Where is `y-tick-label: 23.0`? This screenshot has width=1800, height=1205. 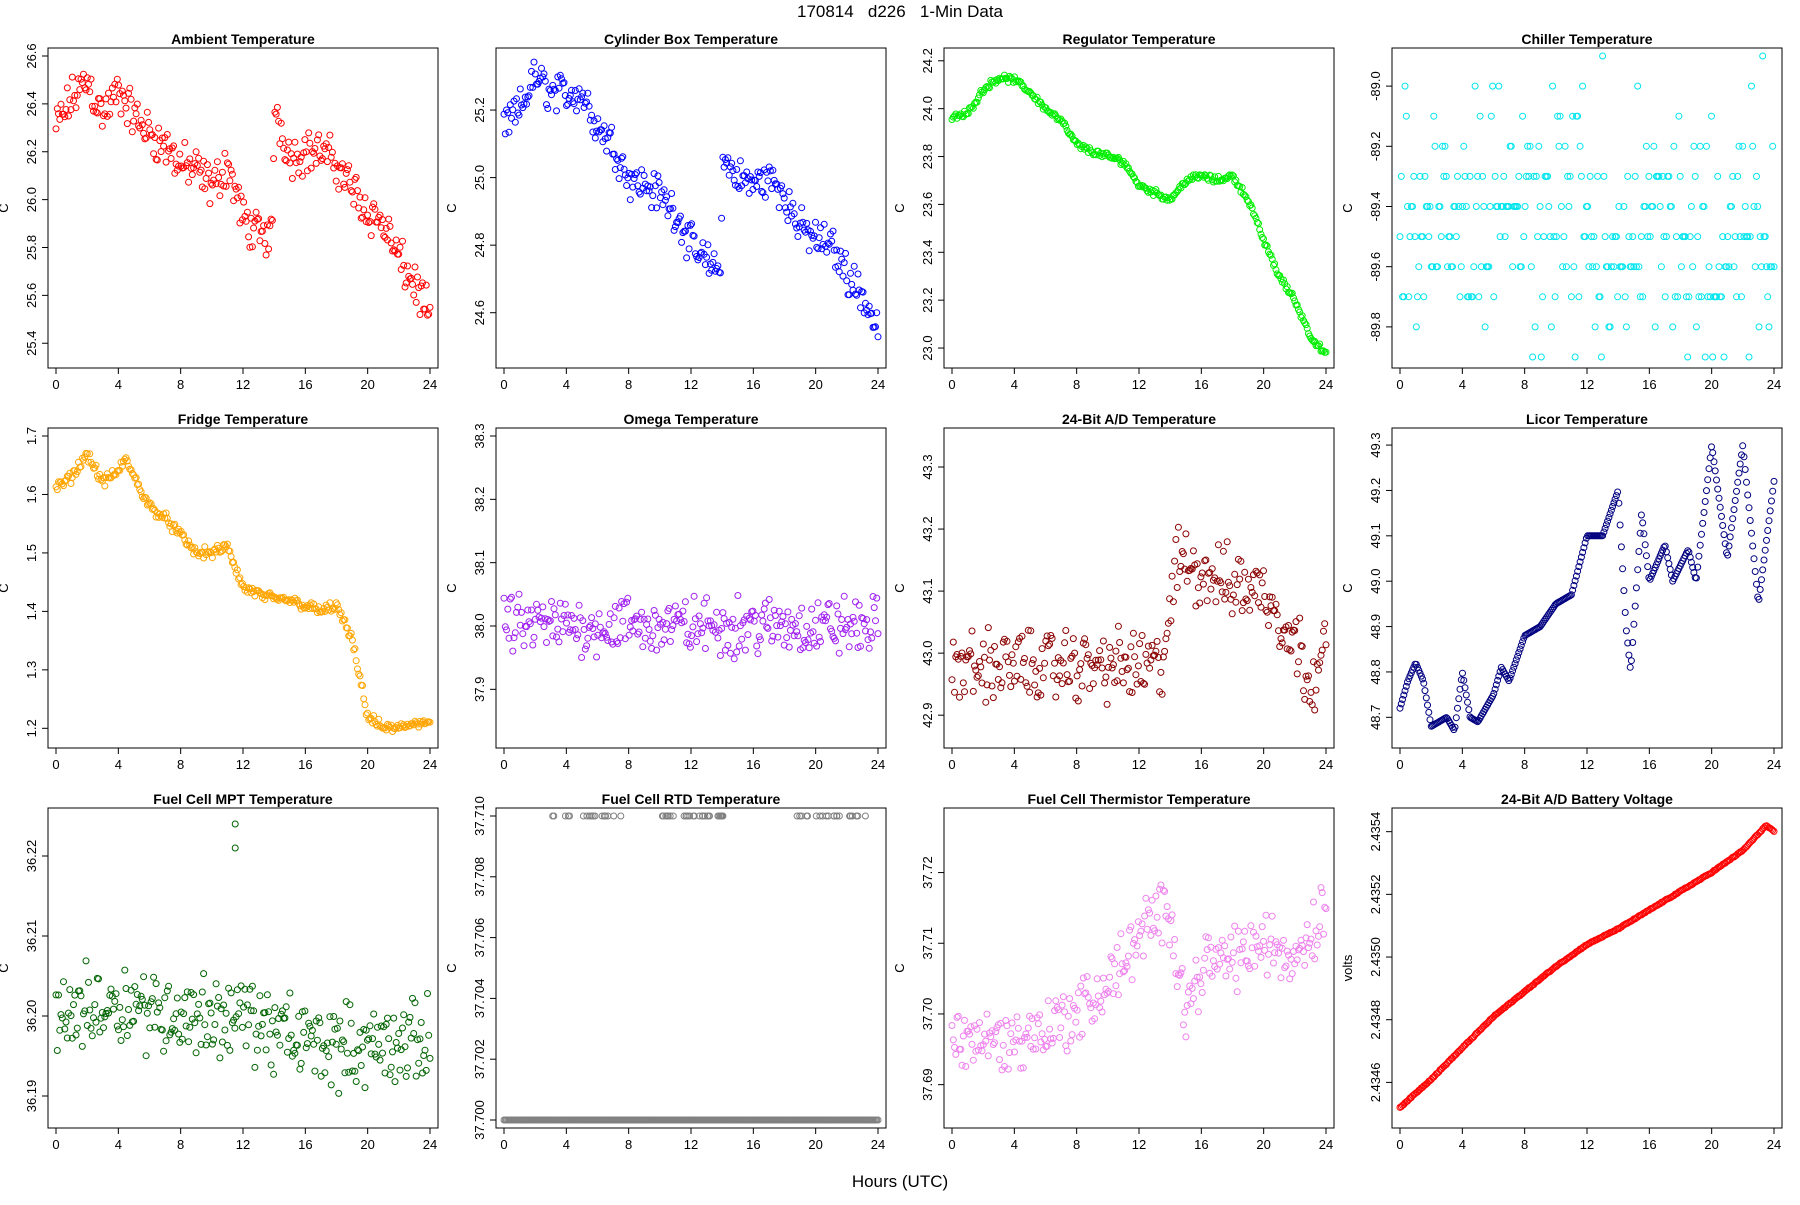
y-tick-label: 23.0 is located at coordinates (927, 347).